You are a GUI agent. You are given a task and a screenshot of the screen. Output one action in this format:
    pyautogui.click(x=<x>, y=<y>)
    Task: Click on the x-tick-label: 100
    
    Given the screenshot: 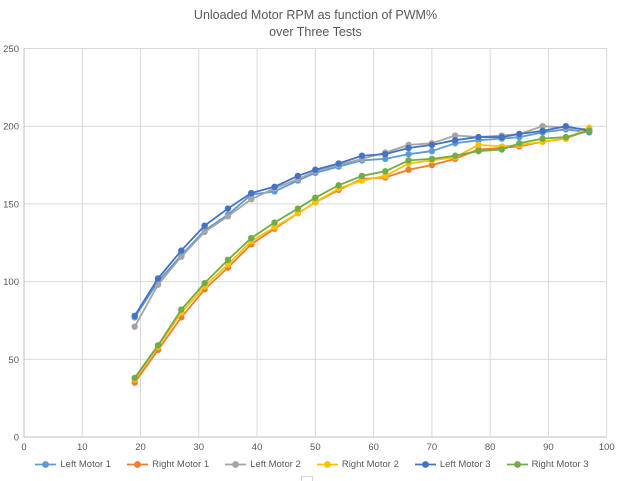 What is the action you would take?
    pyautogui.click(x=607, y=447)
    